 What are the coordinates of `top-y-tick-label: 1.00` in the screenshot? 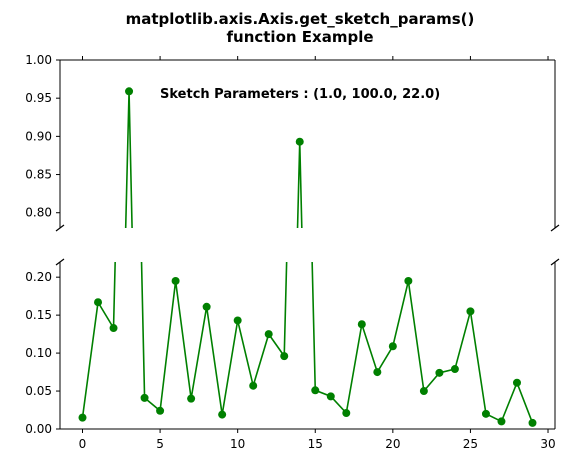 It's located at (38, 60).